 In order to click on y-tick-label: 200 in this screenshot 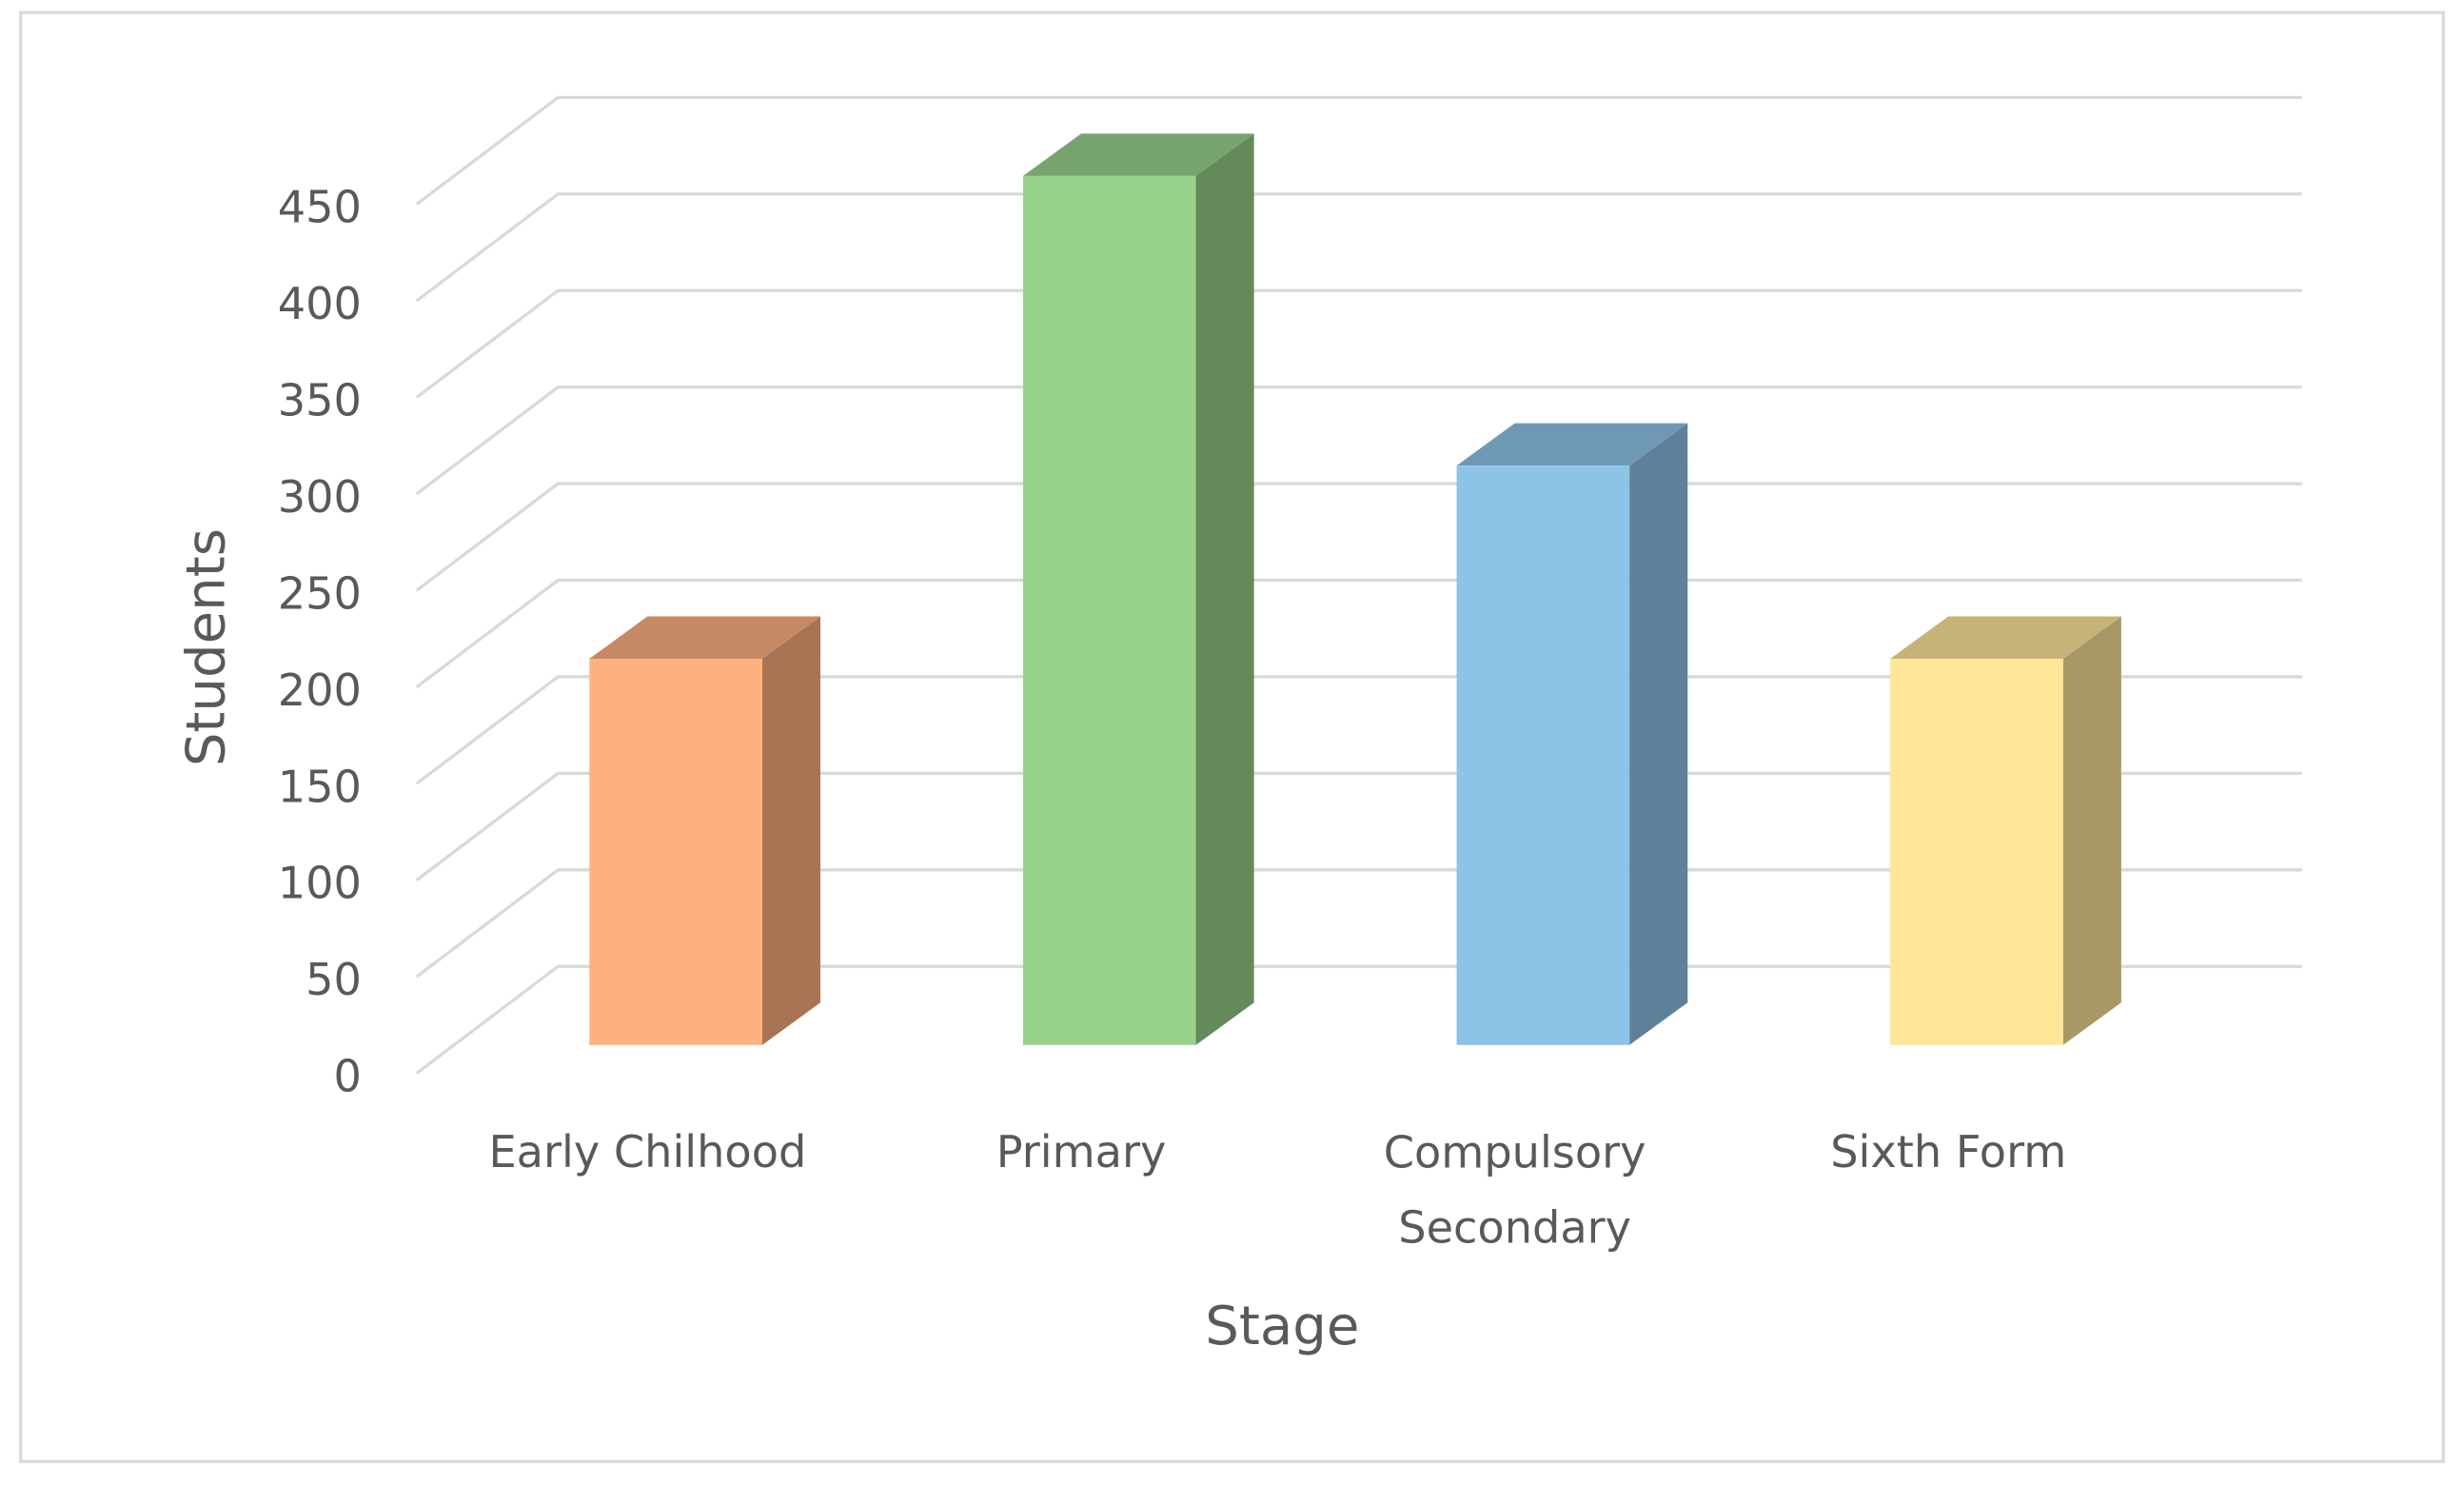, I will do `click(320, 690)`.